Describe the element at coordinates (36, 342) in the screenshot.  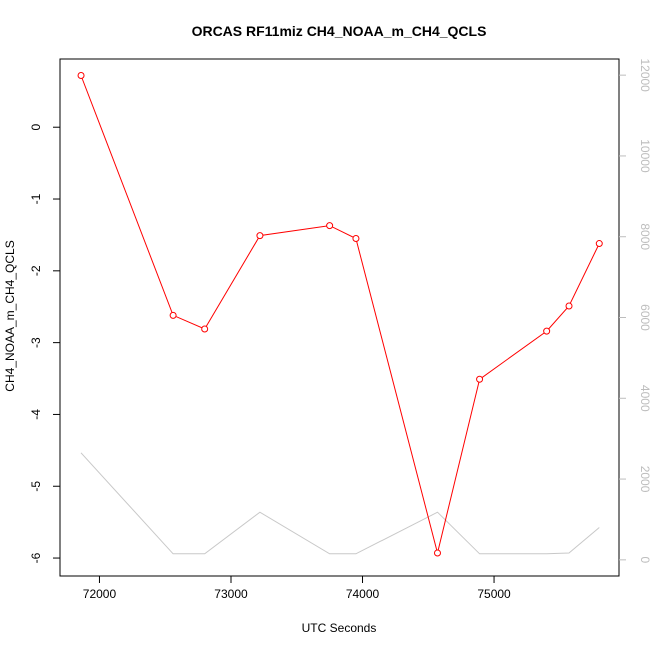
I see `y-tick-label: -3` at that location.